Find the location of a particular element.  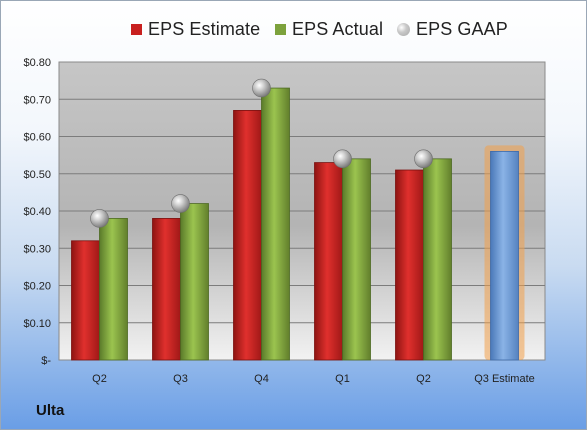

x-tick-label: Q1 is located at coordinates (342, 379).